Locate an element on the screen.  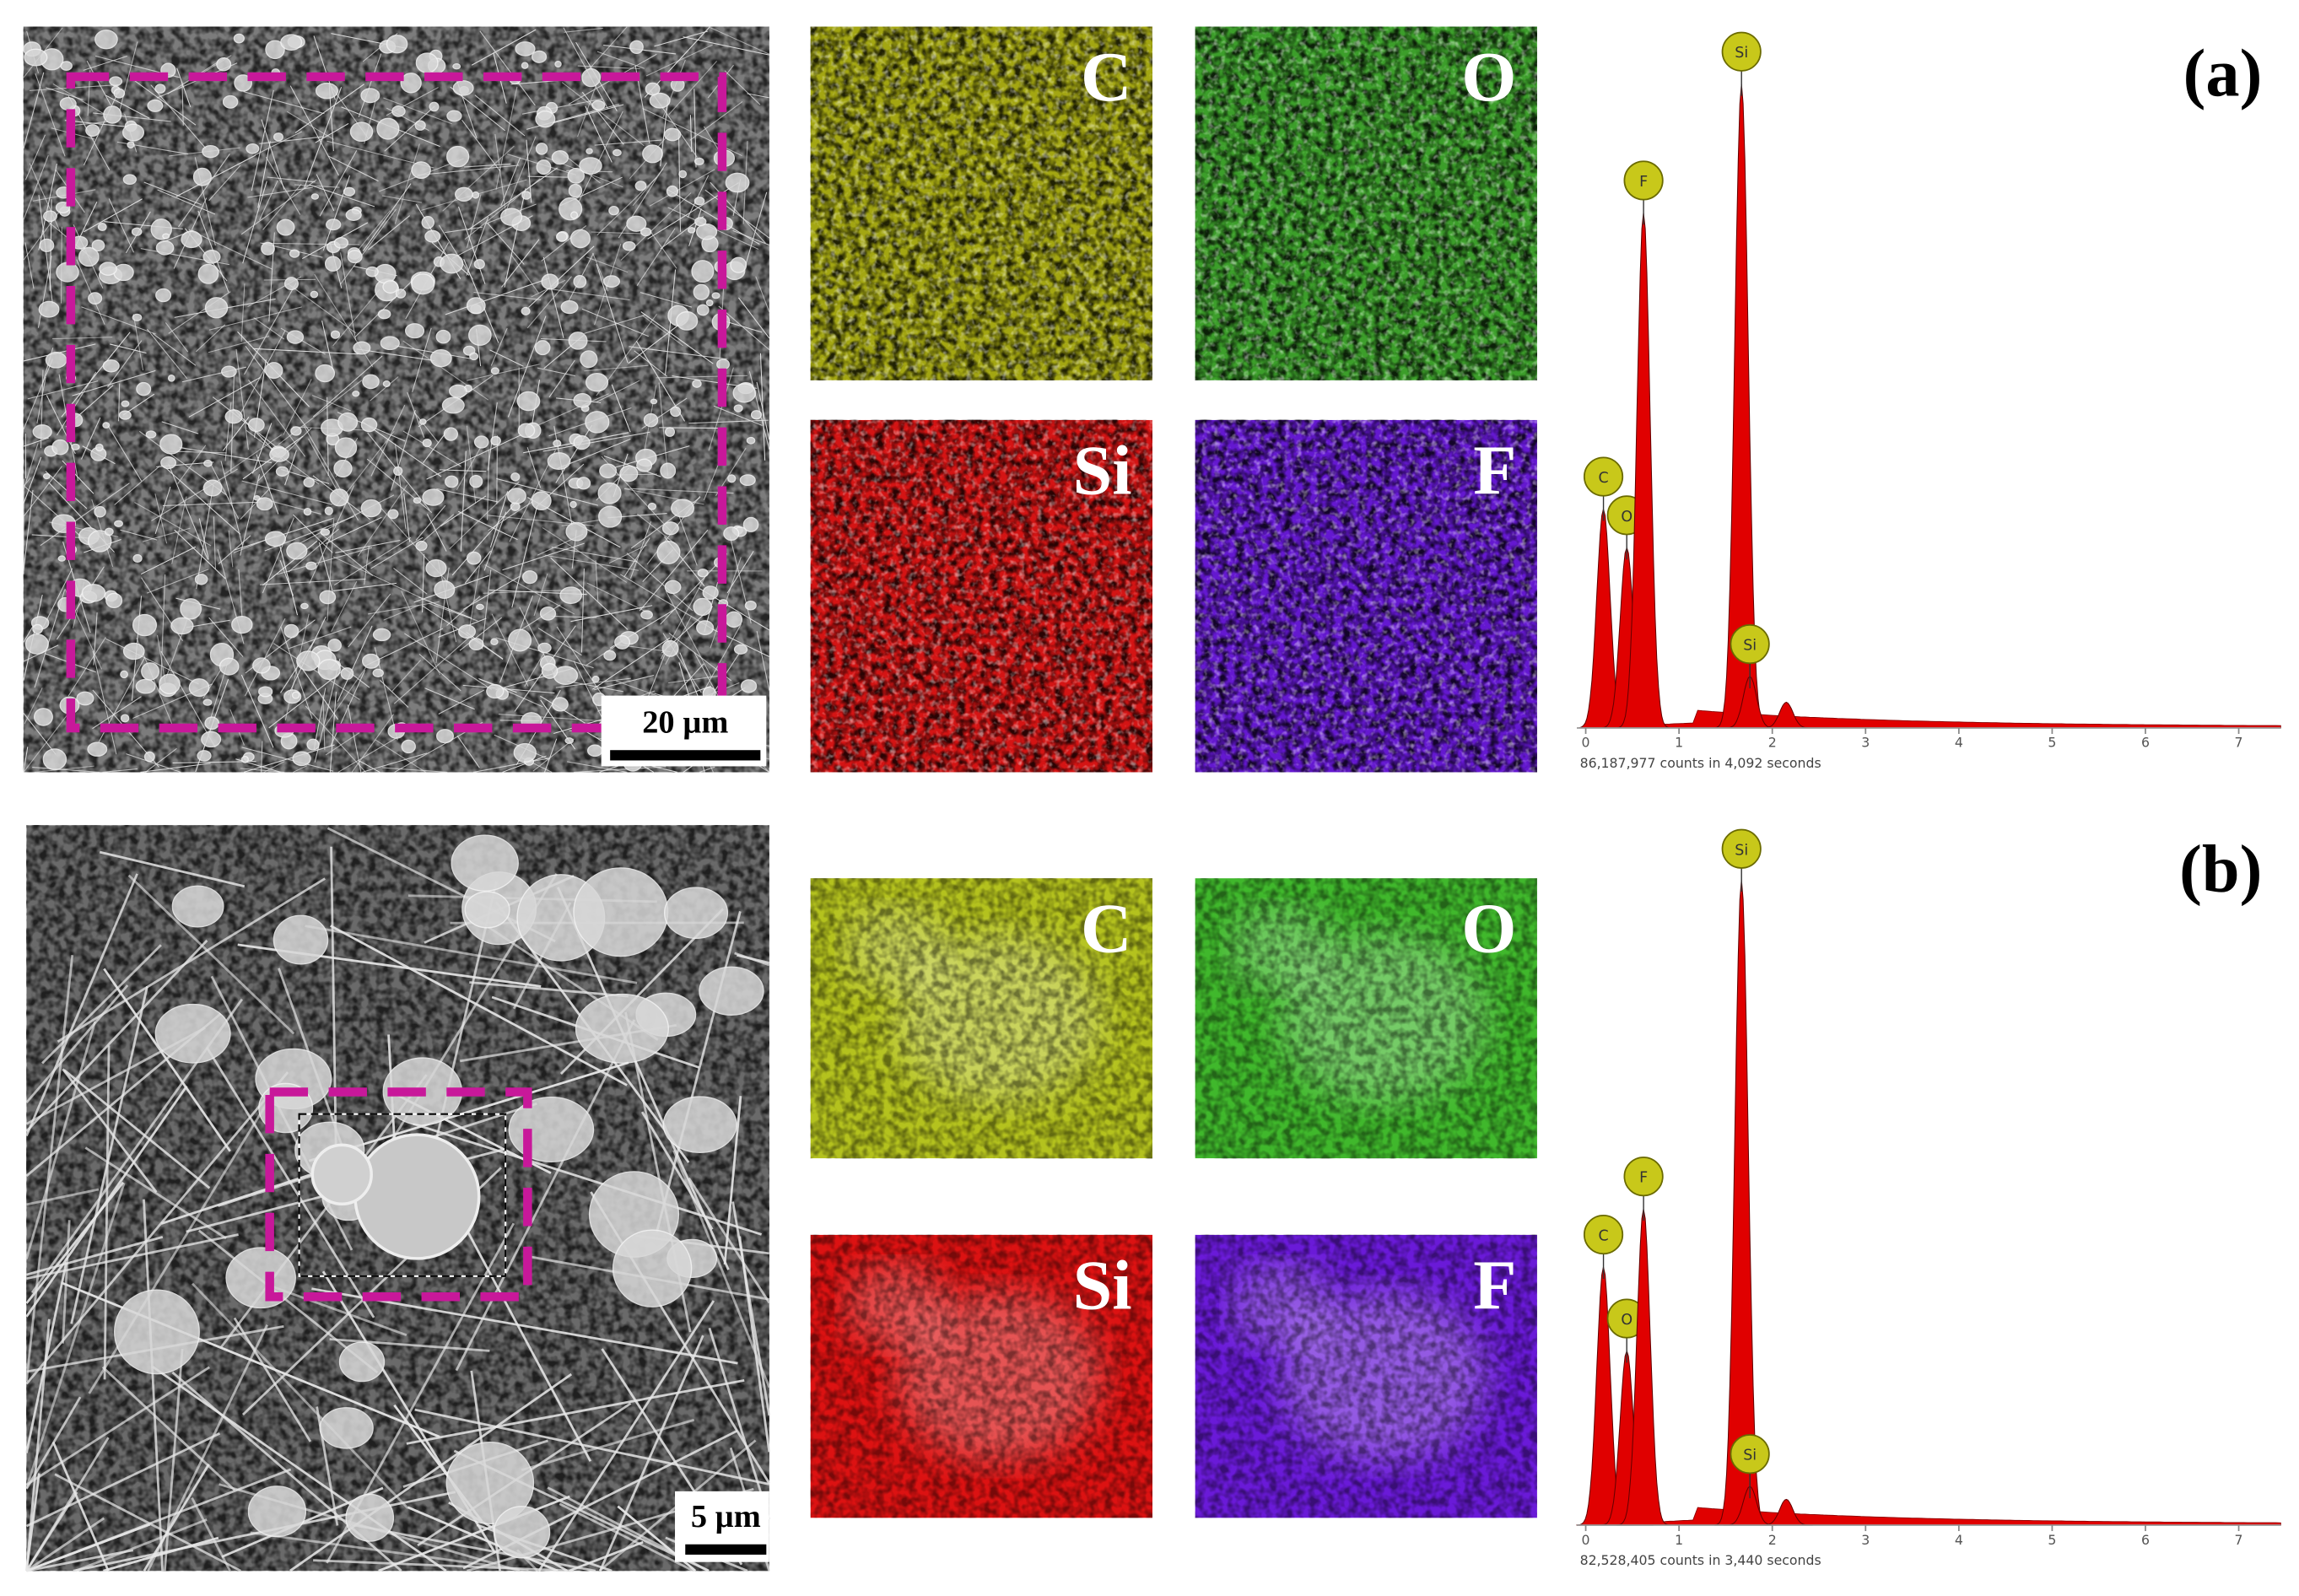
element-label: F is located at coordinates (1494, 1285).